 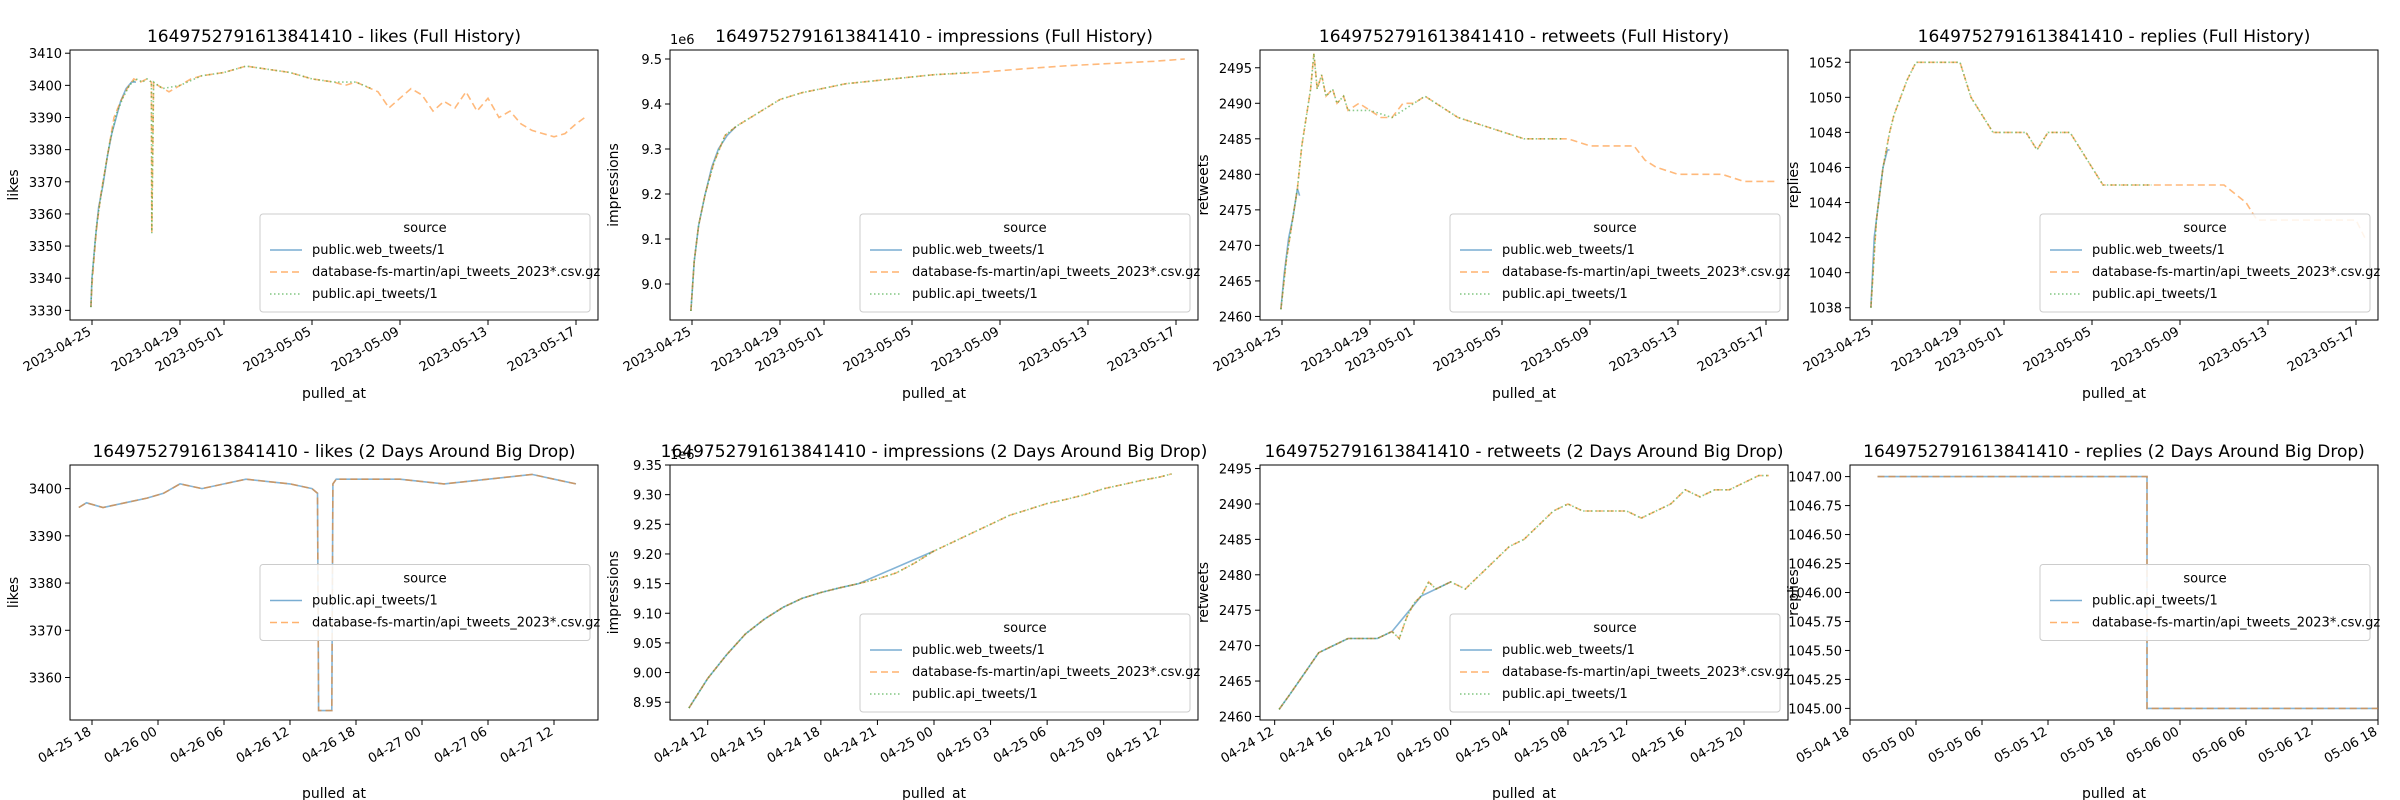 I want to click on x-tick-label: 2023-04-25, so click(x=1247, y=349).